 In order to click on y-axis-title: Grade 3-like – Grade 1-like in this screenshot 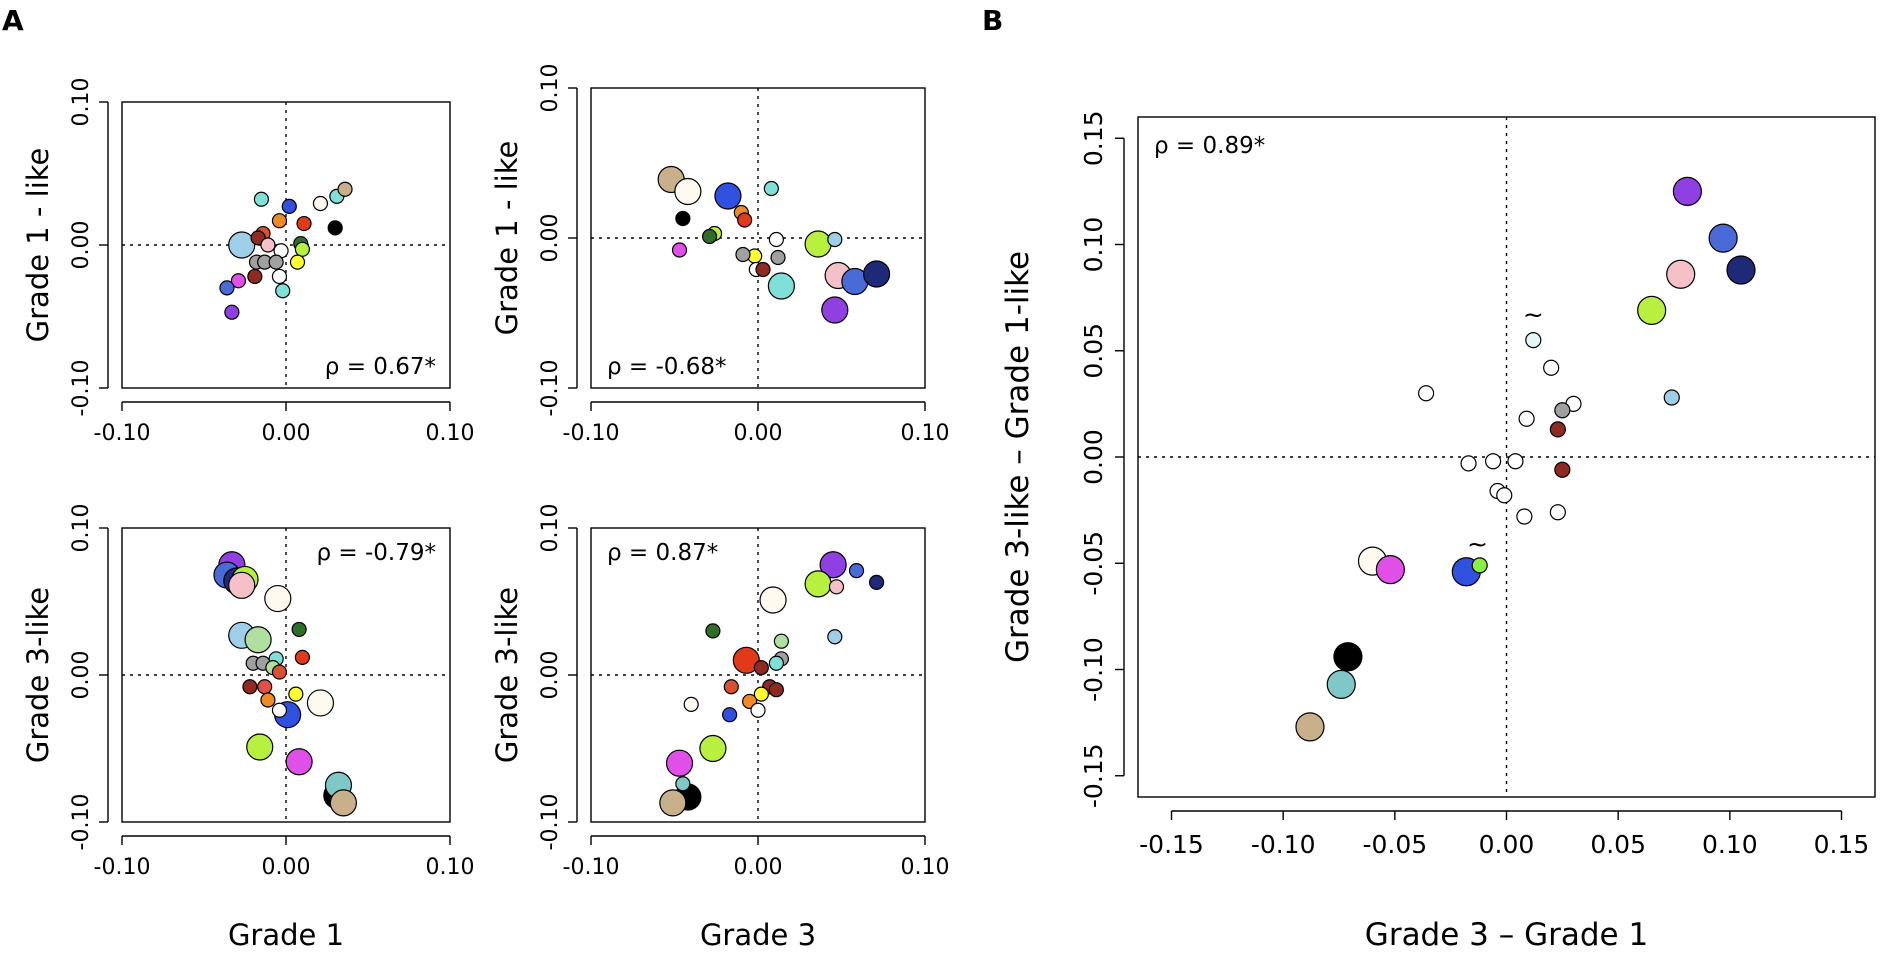, I will do `click(1018, 457)`.